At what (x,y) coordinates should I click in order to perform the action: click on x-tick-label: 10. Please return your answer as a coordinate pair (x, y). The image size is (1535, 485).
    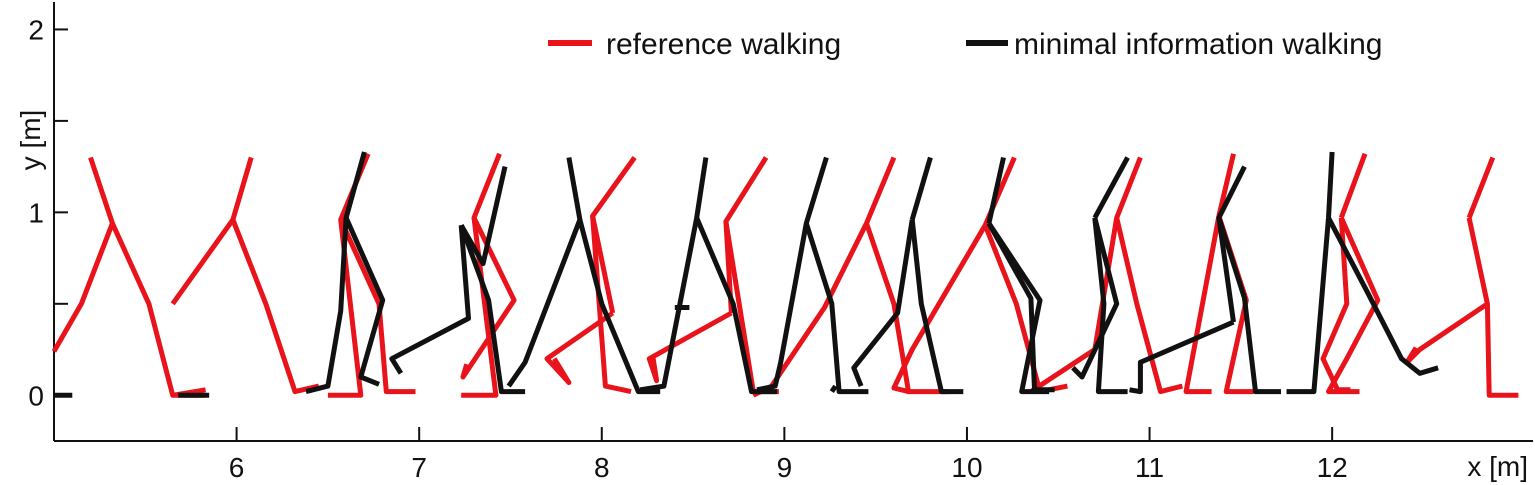
    Looking at the image, I should click on (966, 467).